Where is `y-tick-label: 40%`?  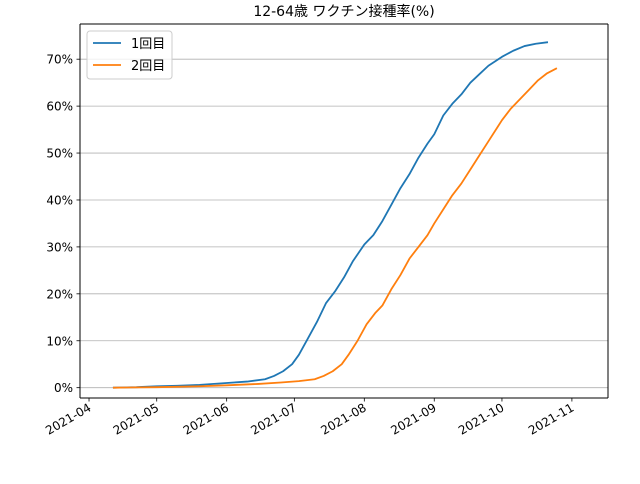
y-tick-label: 40% is located at coordinates (59, 200).